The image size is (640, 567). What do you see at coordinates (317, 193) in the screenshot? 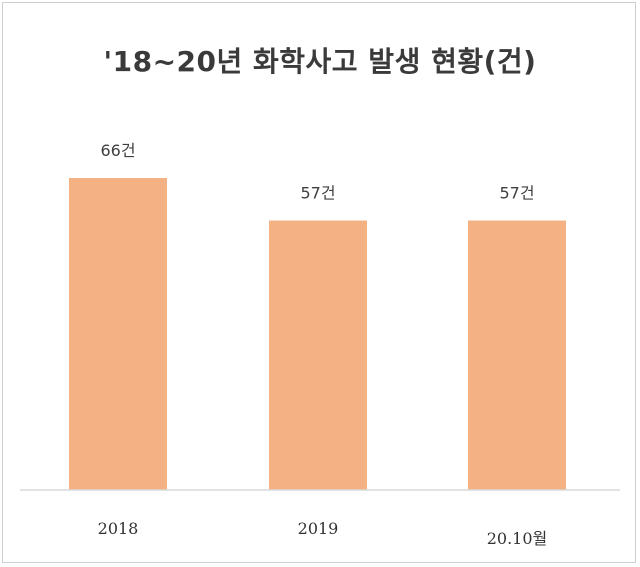
I see `data-label-2019: 57건` at bounding box center [317, 193].